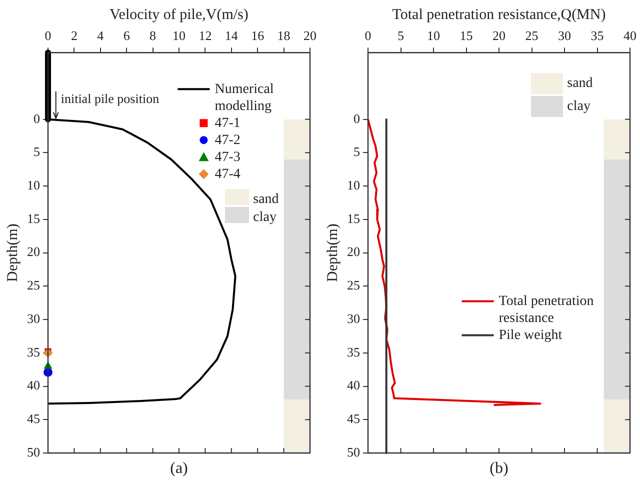 This screenshot has width=640, height=483. Describe the element at coordinates (499, 469) in the screenshot. I see `text: (b)` at that location.